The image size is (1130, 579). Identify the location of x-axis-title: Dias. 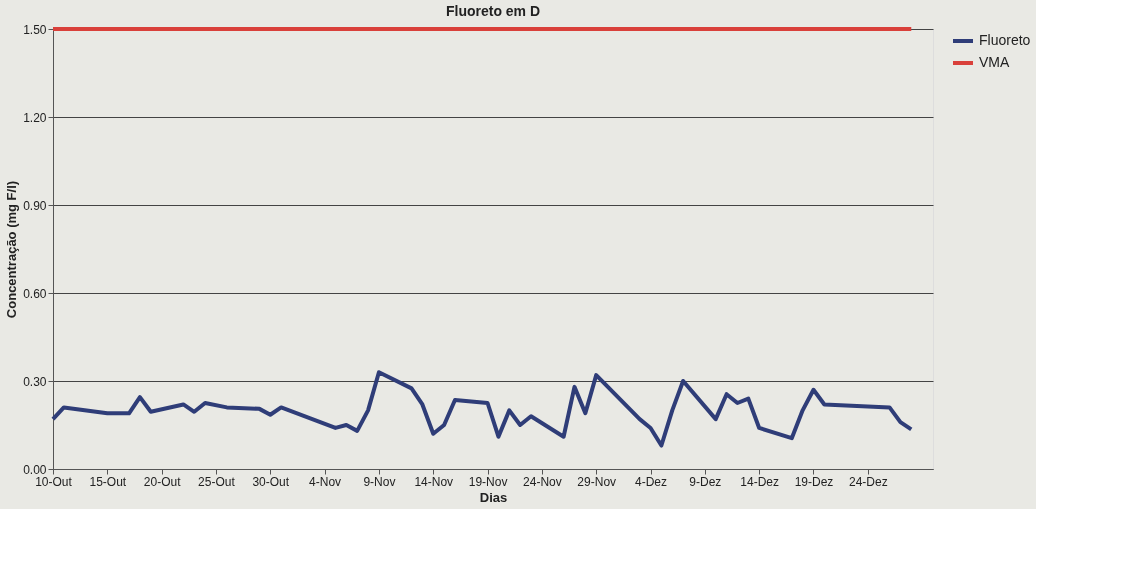
(493, 497).